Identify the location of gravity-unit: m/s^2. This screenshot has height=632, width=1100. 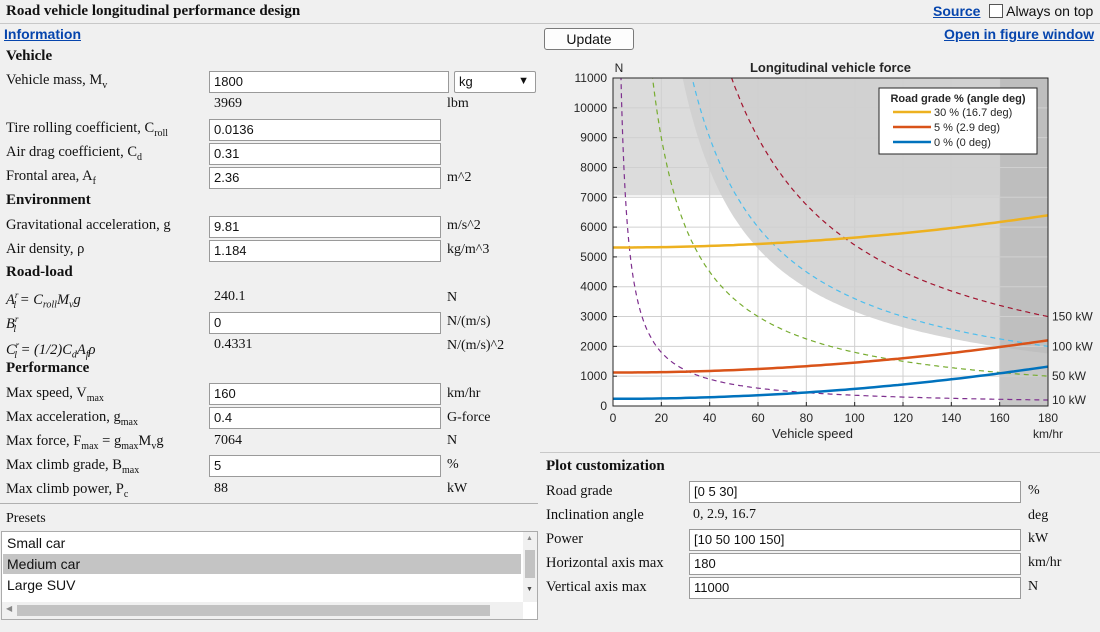
(464, 225).